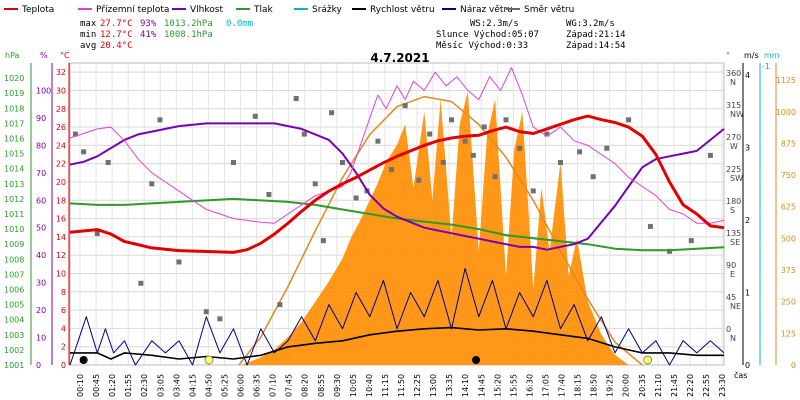 The image size is (800, 400). I want to click on wind-speed-tick-label: 0, so click(747, 365).